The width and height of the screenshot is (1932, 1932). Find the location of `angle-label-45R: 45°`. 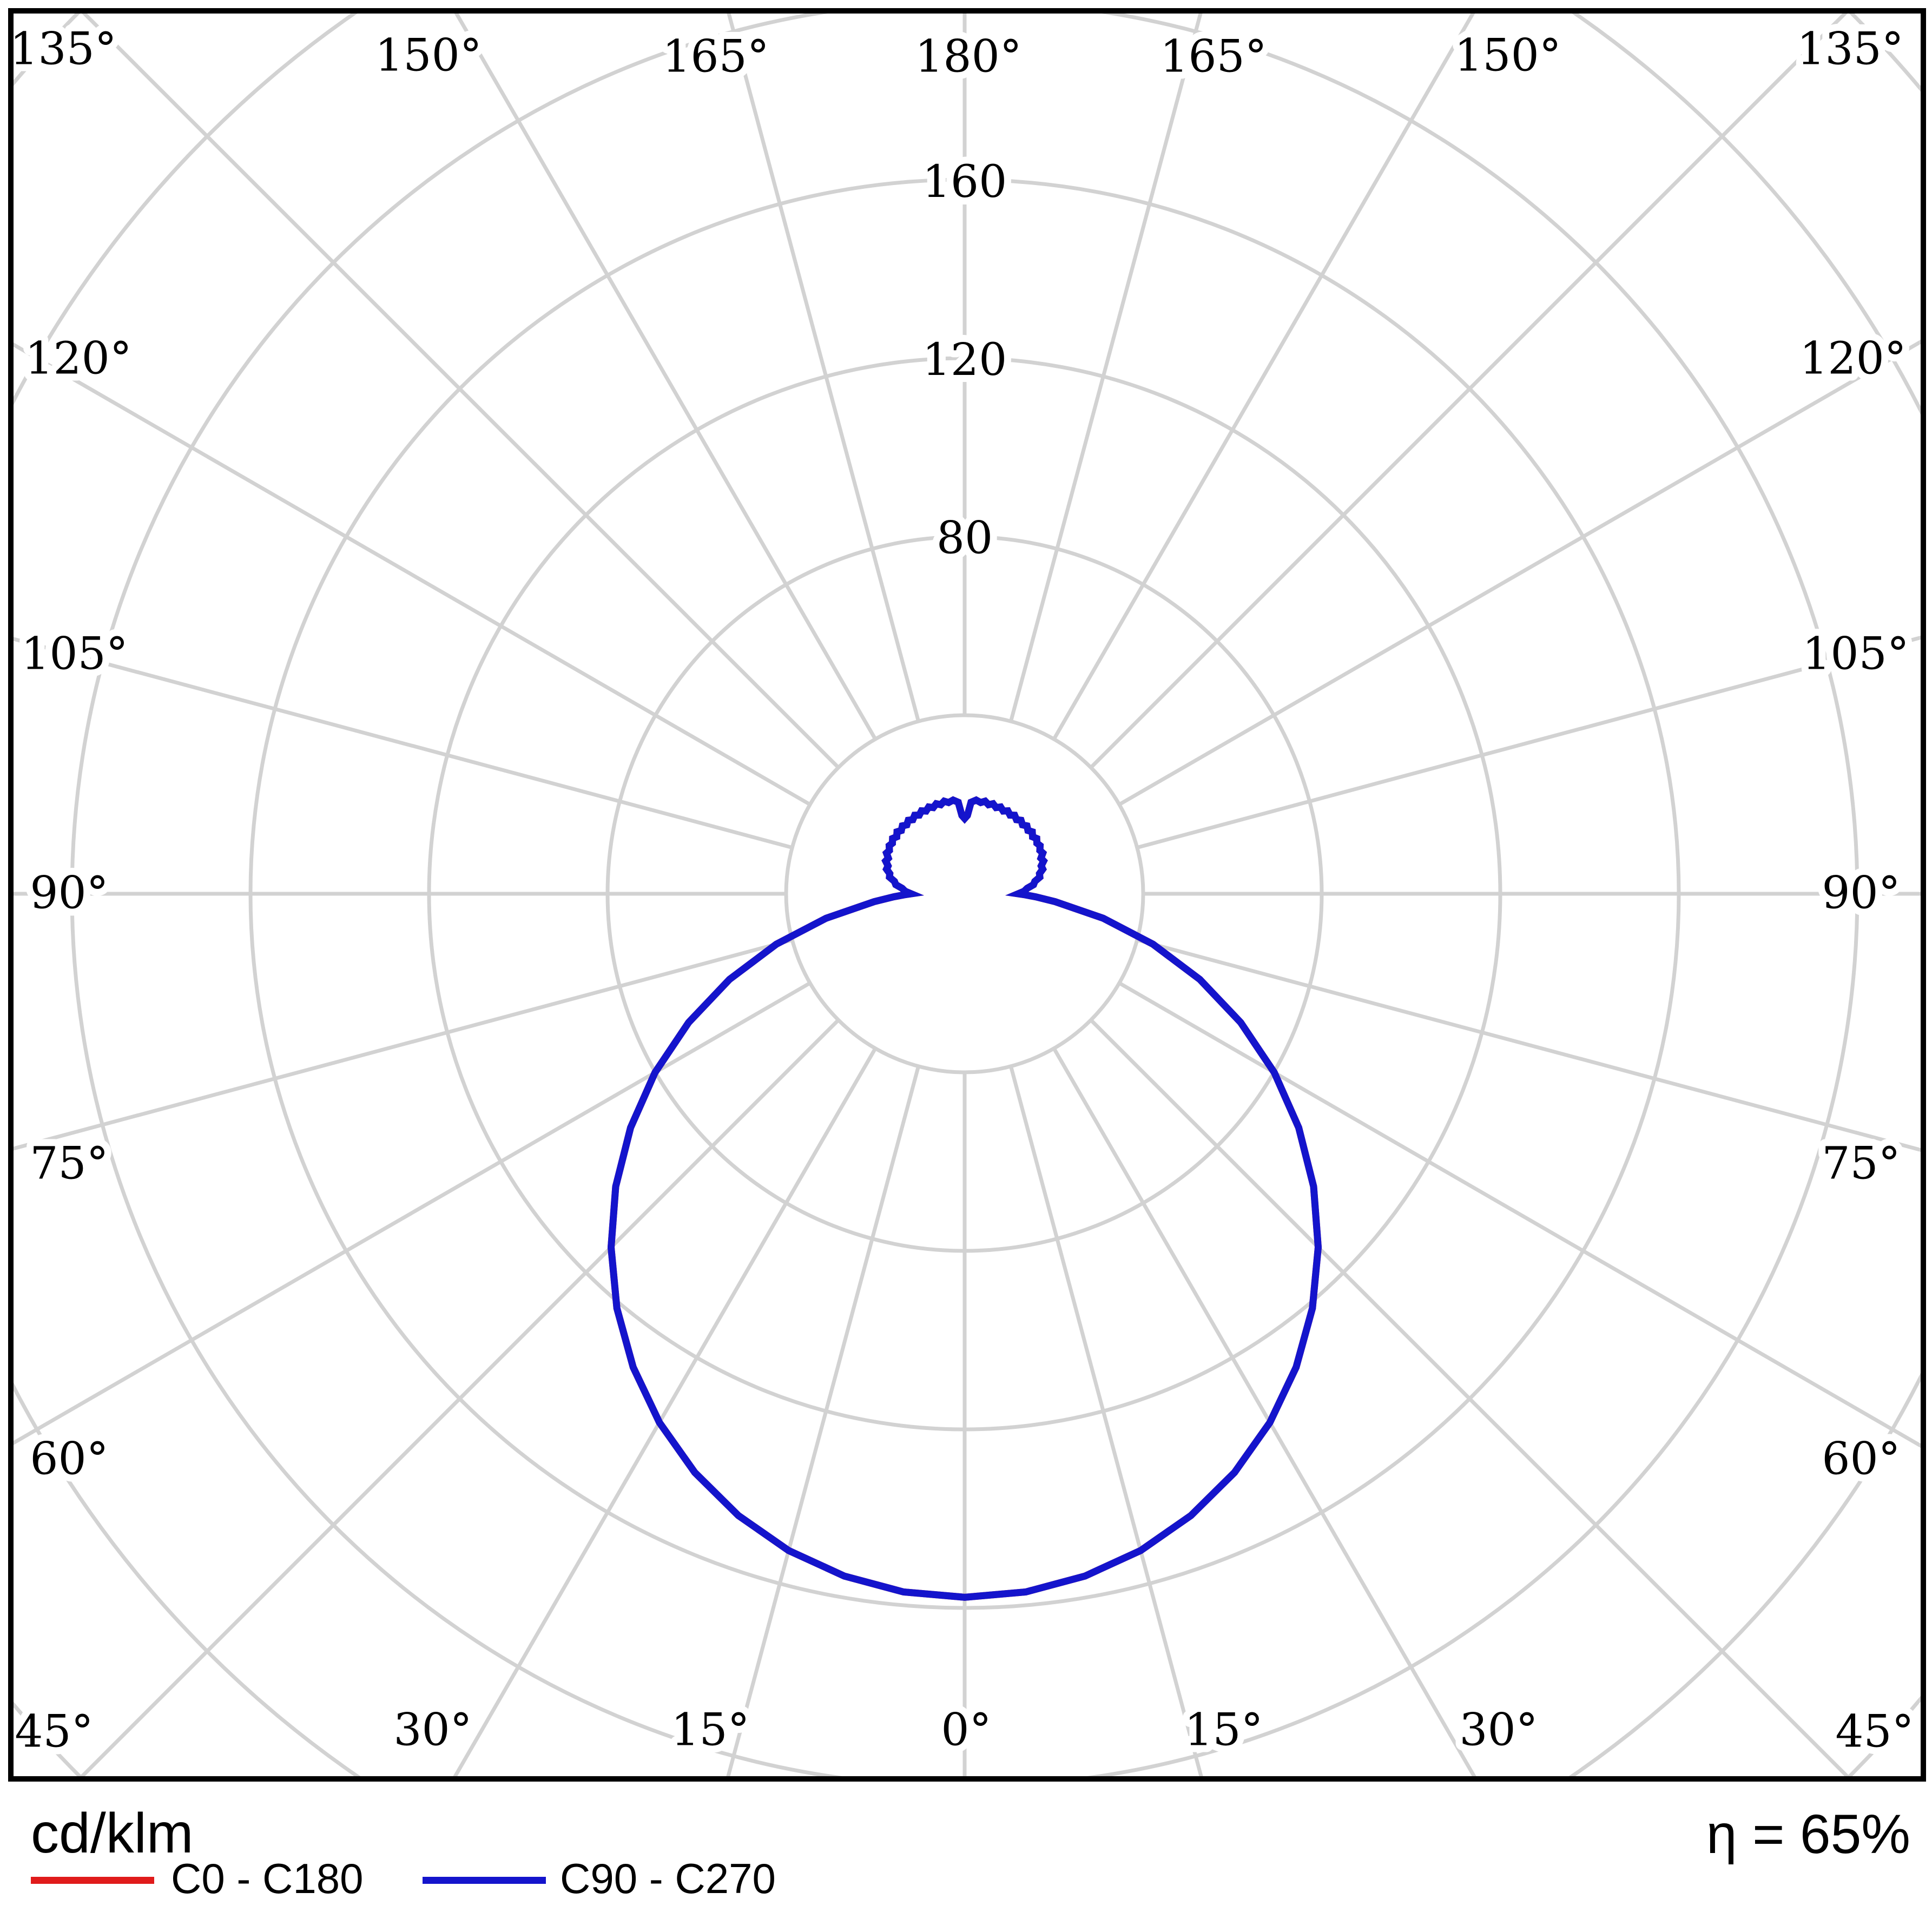

angle-label-45R: 45° is located at coordinates (1874, 1732).